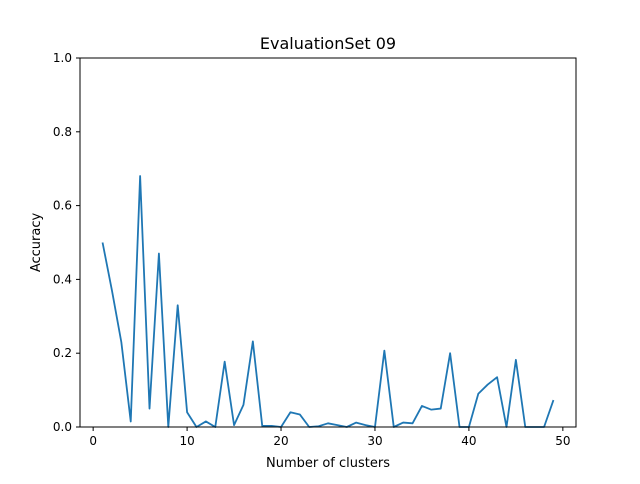 The width and height of the screenshot is (640, 484). What do you see at coordinates (62, 132) in the screenshot?
I see `y-tick-label: 0.8` at bounding box center [62, 132].